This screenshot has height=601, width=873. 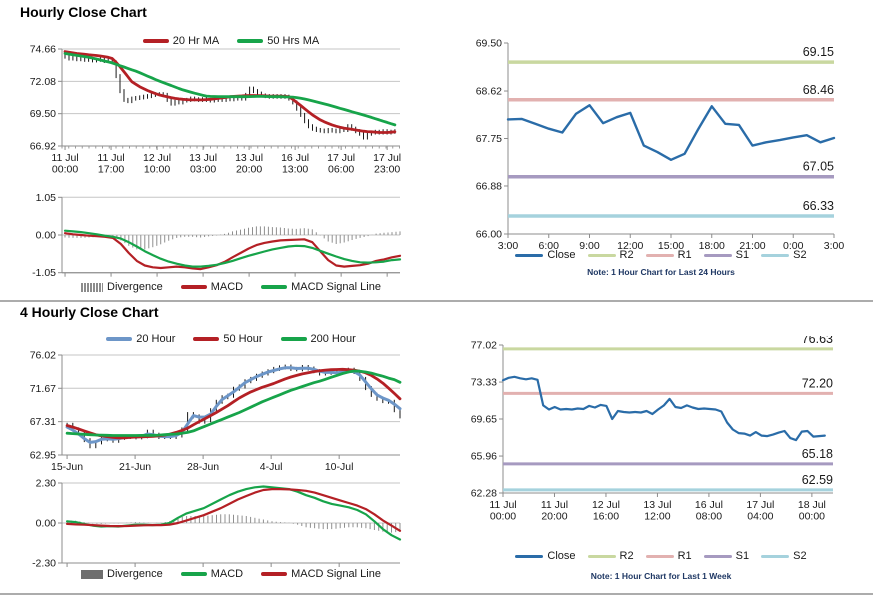 I want to click on legend-item-s1: S1, so click(x=726, y=255).